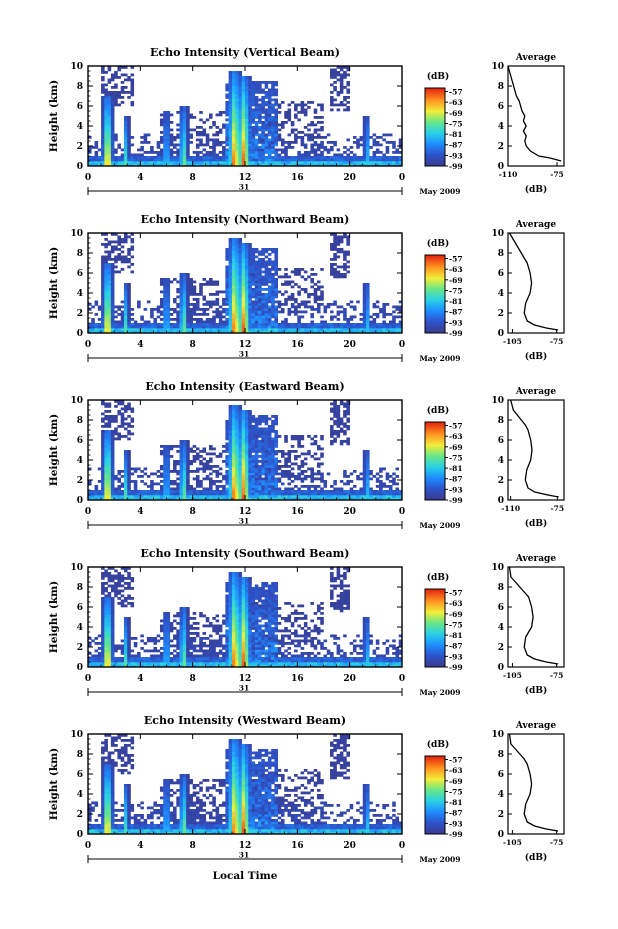  What do you see at coordinates (297, 345) in the screenshot?
I see `x-tick-label: 16` at bounding box center [297, 345].